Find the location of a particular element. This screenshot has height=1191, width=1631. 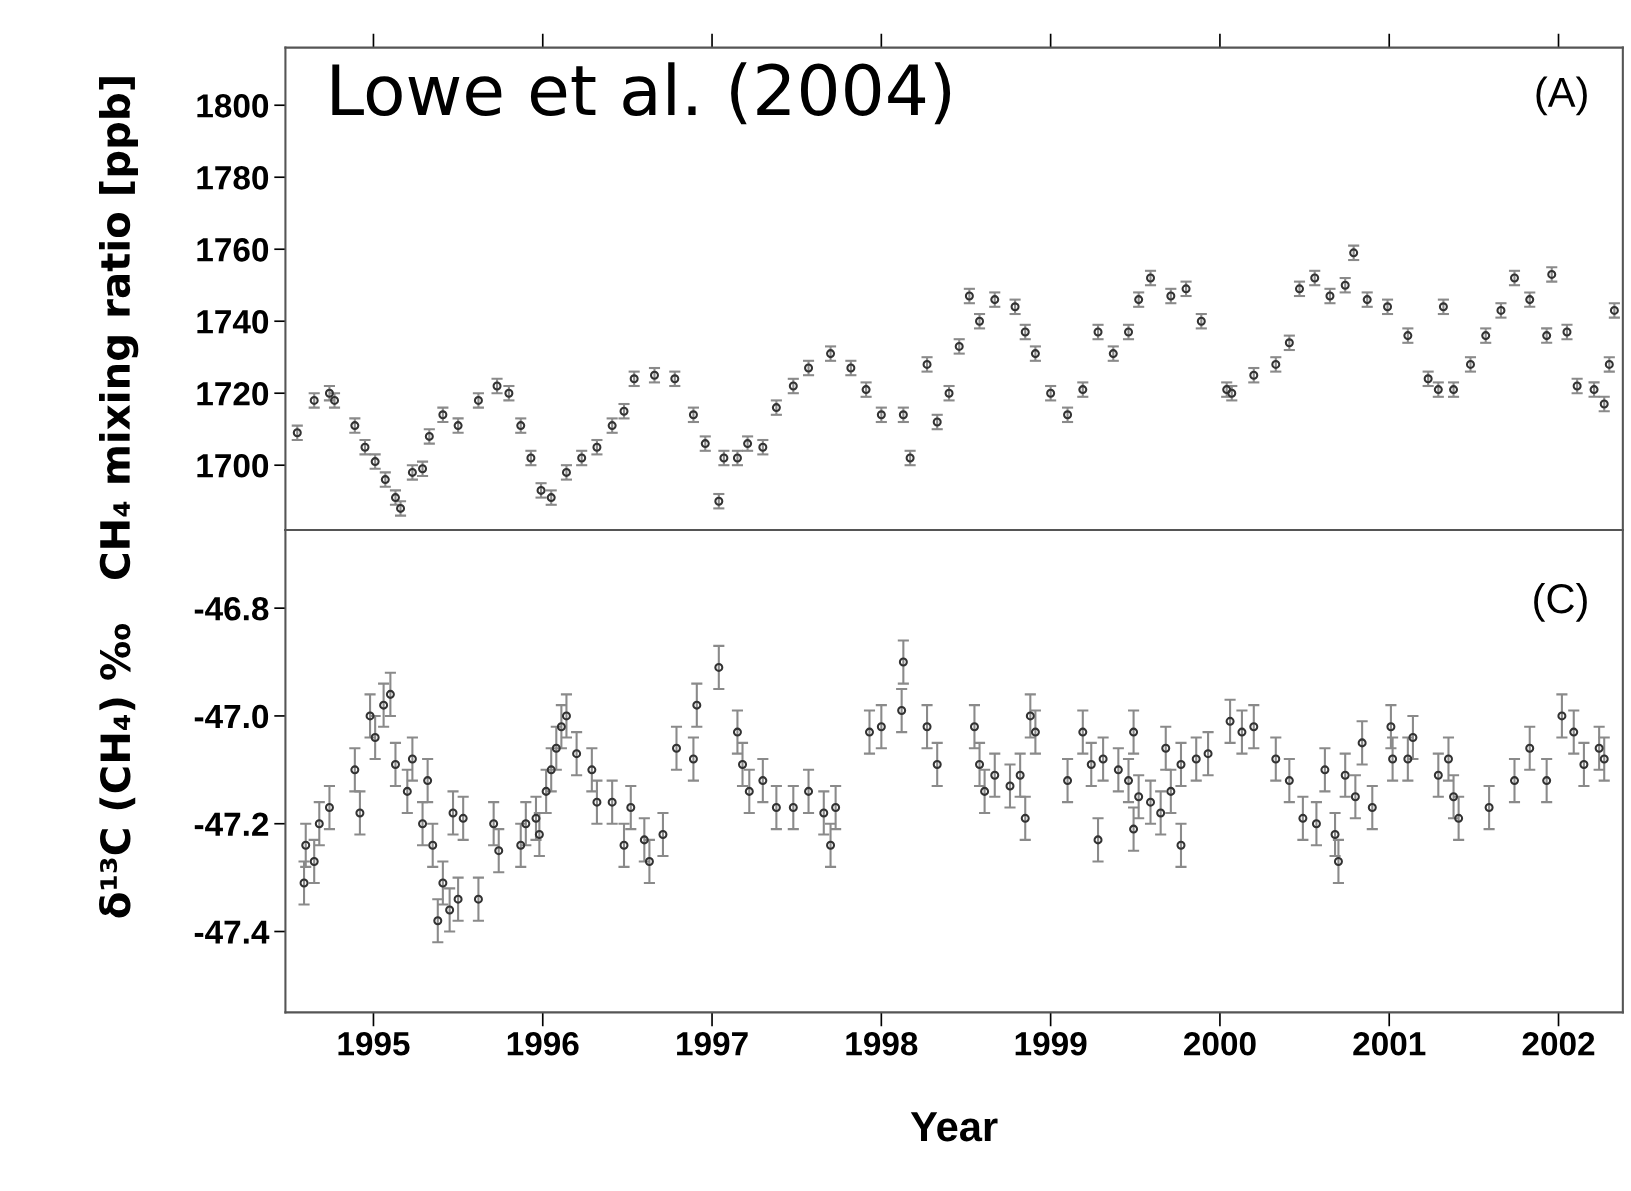

annotation: (A) is located at coordinates (1561, 96).